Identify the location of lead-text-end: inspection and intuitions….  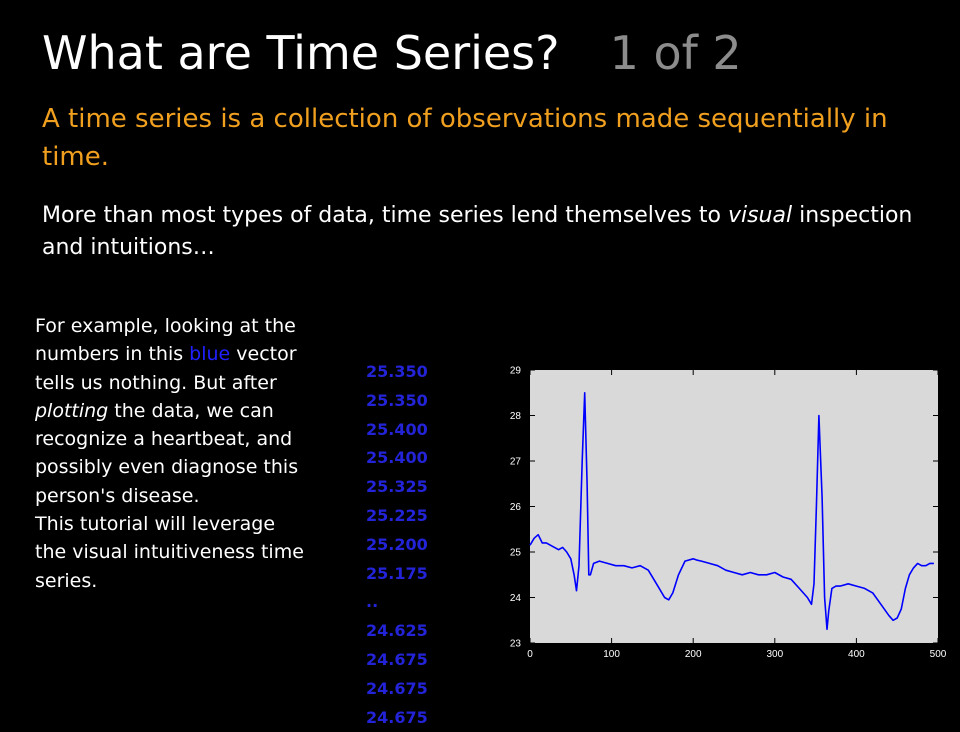
(477, 231).